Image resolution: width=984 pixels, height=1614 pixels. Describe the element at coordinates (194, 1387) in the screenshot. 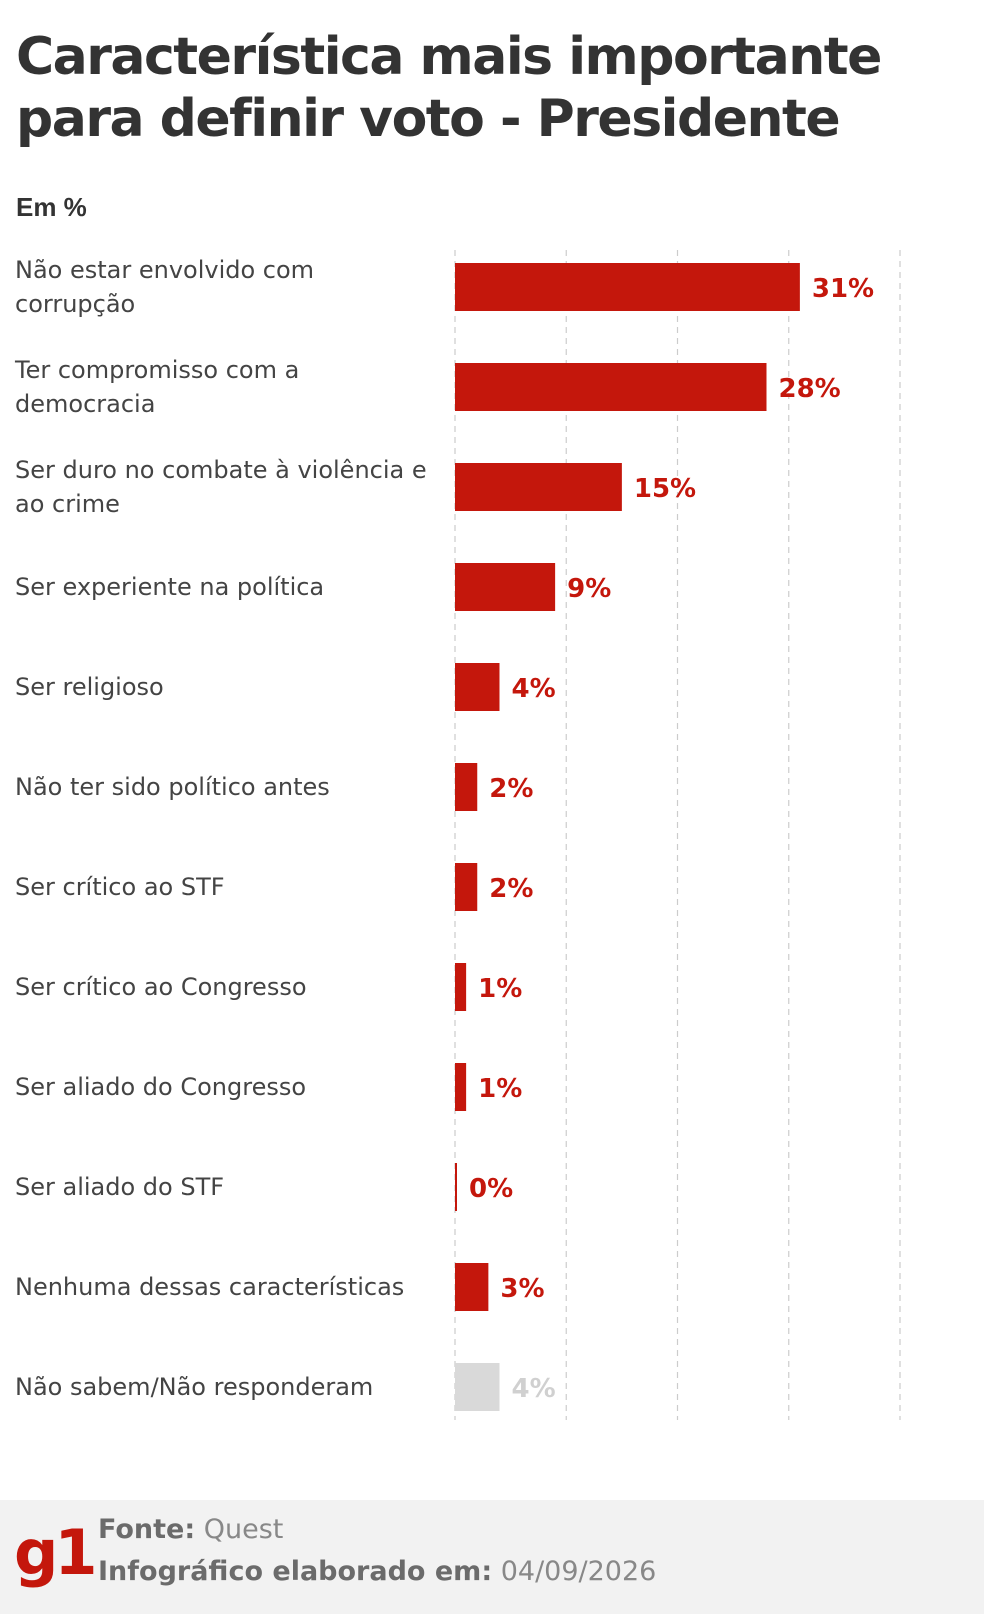

I see `category-label: Não sabem/Não responderam` at that location.